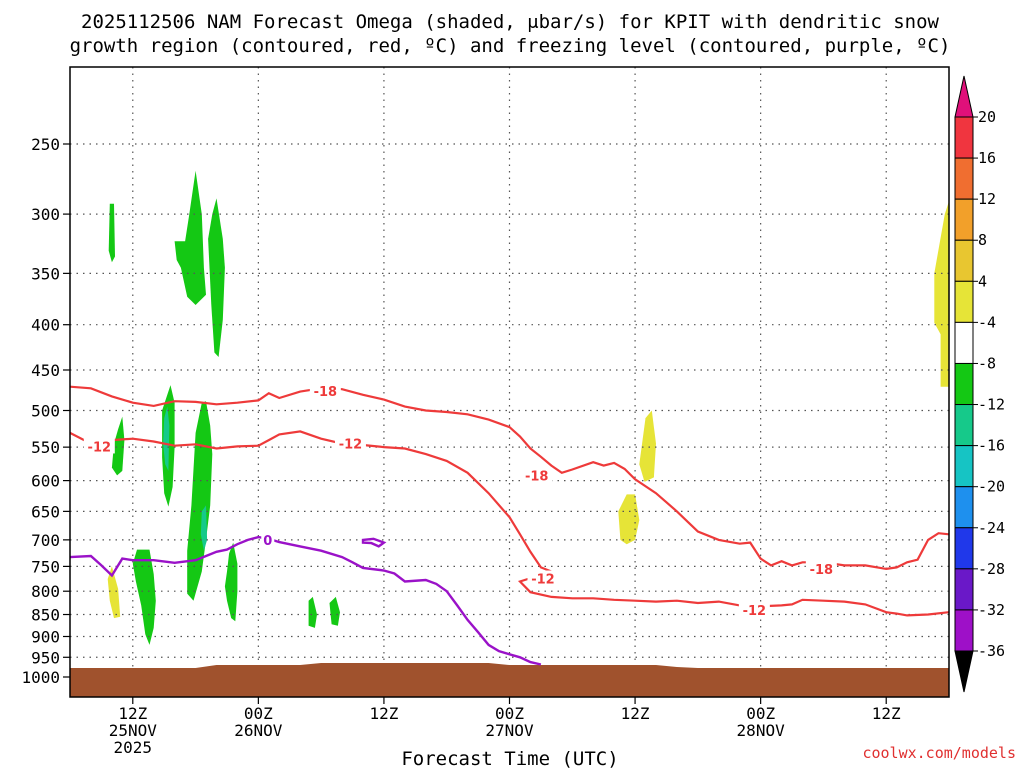  What do you see at coordinates (509, 713) in the screenshot?
I see `xtick-time-42: 00Z` at bounding box center [509, 713].